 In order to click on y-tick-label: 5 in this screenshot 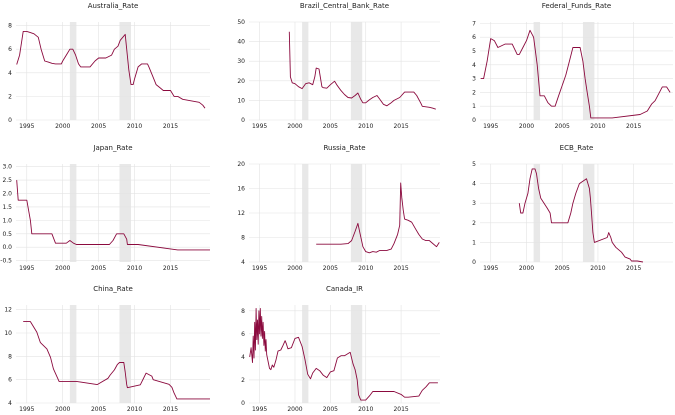, I will do `click(474, 164)`.